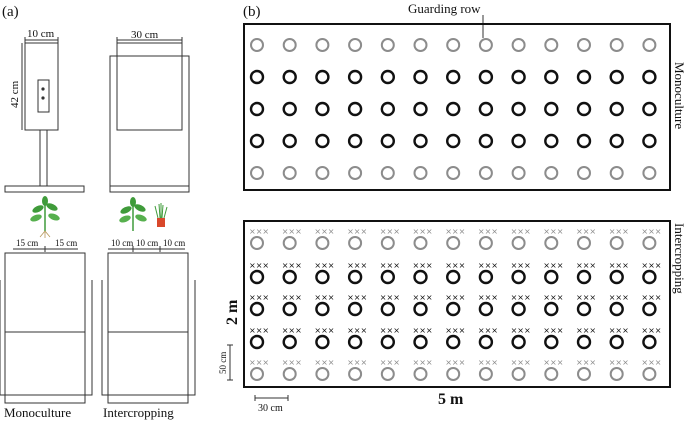  I want to click on dim-col-spacing: 30 cm, so click(270, 408).